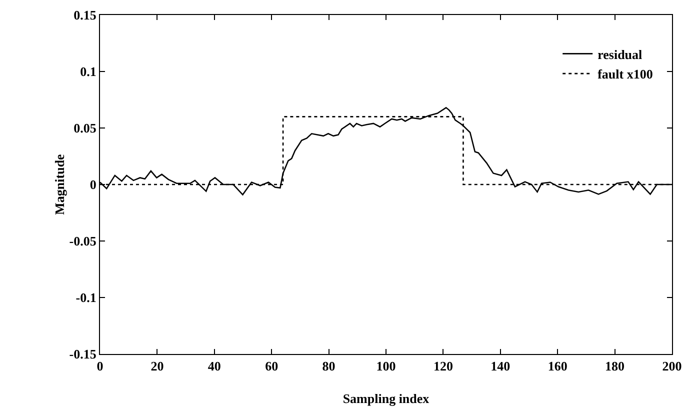 The height and width of the screenshot is (416, 697). I want to click on x-tick-label: 40, so click(214, 366).